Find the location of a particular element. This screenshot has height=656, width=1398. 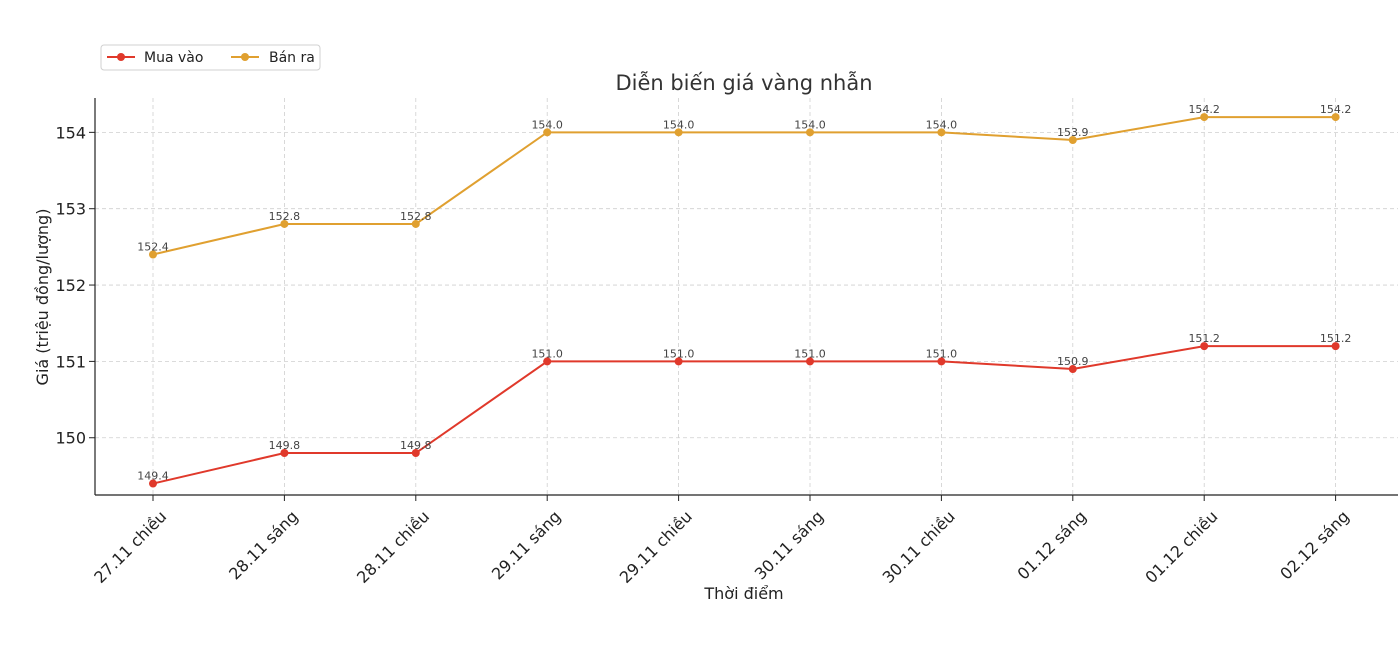

series-1-data-label: 153.9 is located at coordinates (1073, 132).